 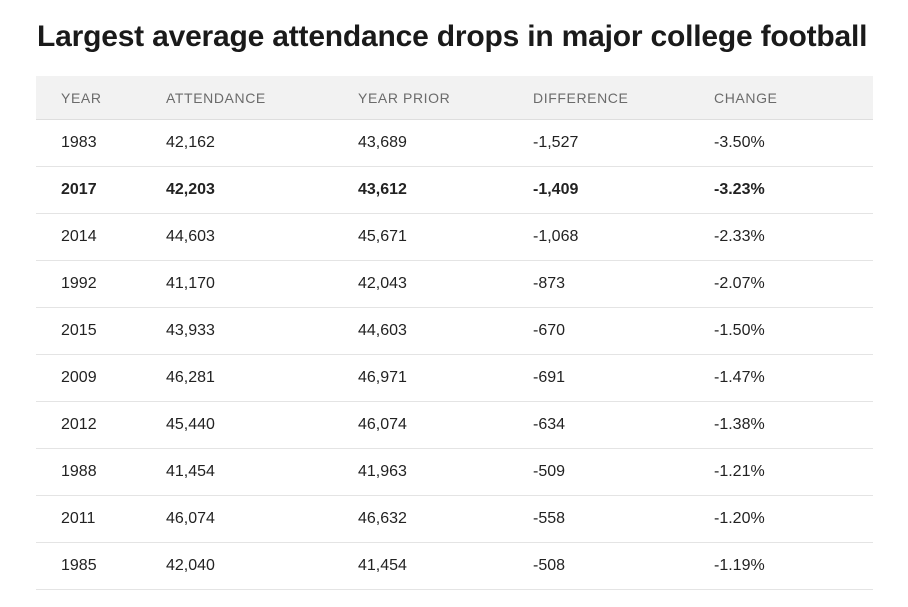 What do you see at coordinates (101, 331) in the screenshot?
I see `cell-year: 2015` at bounding box center [101, 331].